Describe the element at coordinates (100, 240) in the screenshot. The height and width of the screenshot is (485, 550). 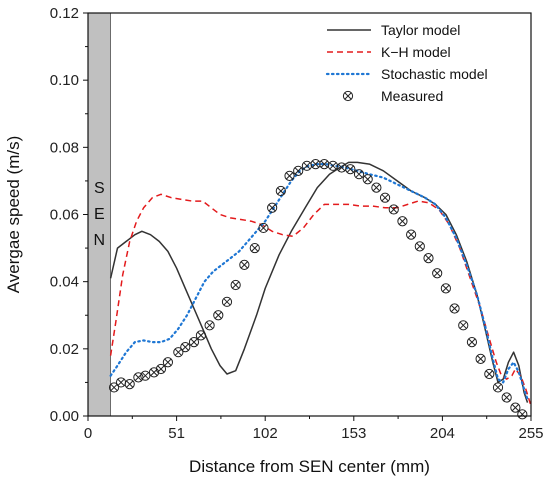
I see `sen-letter: N` at that location.